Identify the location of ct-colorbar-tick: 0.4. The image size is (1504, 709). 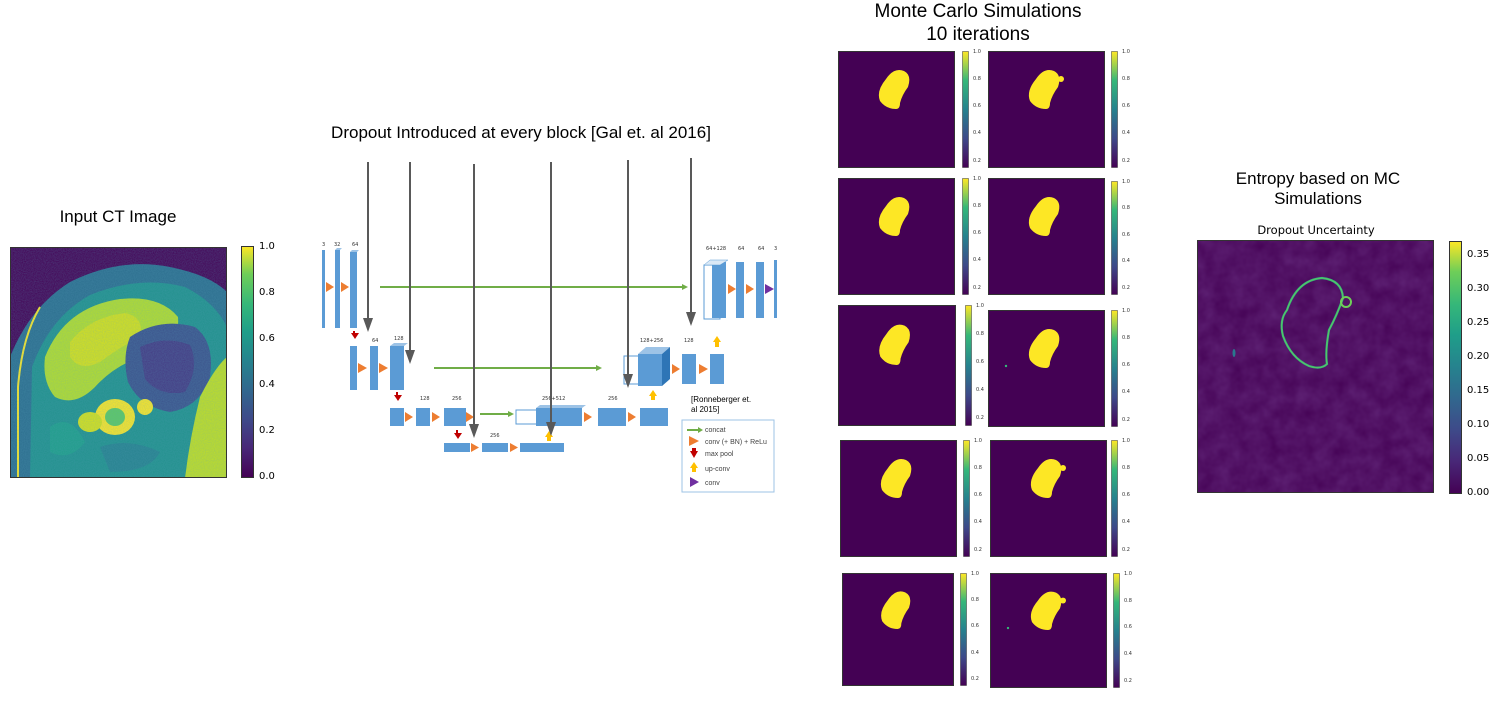
(267, 384).